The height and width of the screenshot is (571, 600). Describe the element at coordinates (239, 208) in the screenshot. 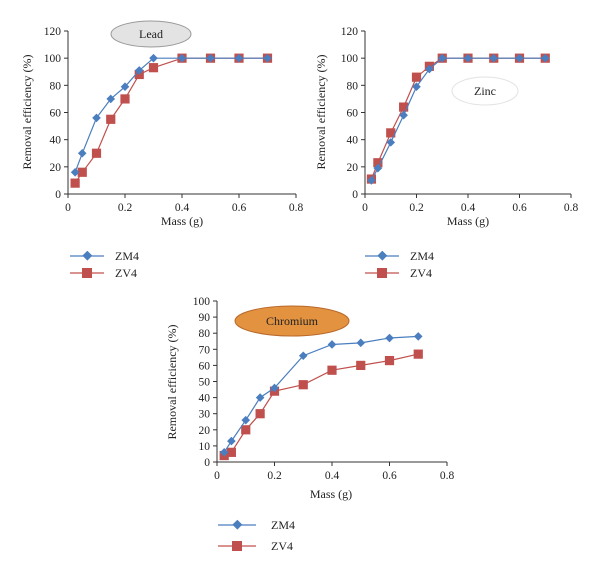

I see `lead-x-tick-label: 0.6` at that location.